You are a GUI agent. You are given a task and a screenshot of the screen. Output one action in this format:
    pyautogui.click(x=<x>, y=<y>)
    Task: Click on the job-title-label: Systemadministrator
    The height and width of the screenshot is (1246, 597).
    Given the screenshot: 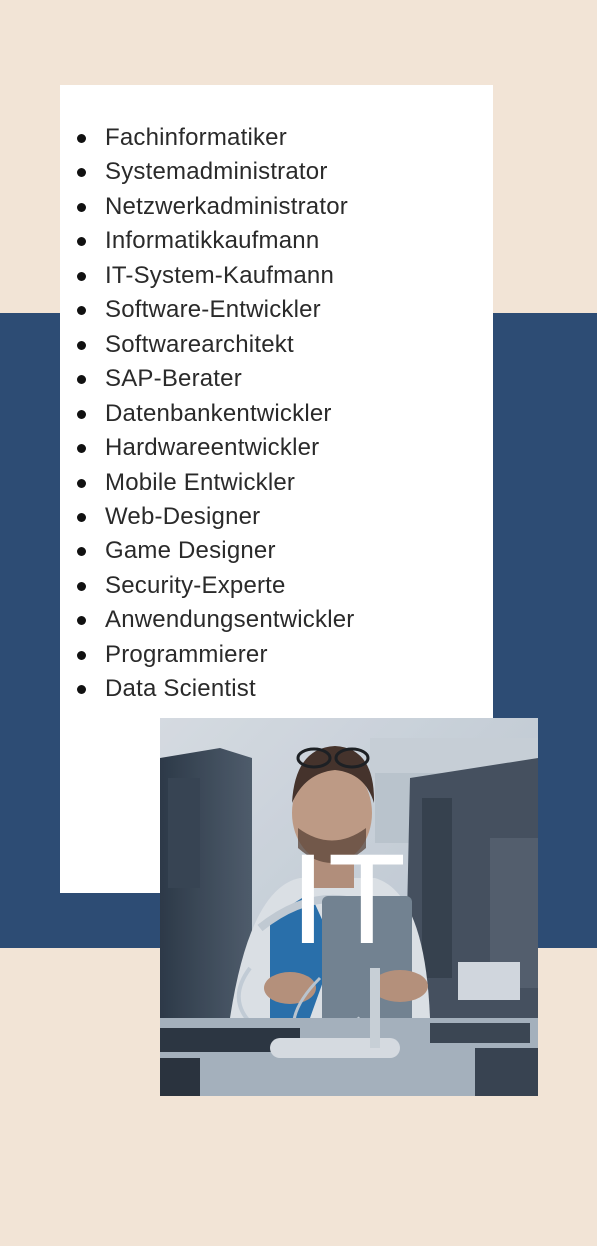 What is the action you would take?
    pyautogui.click(x=216, y=172)
    